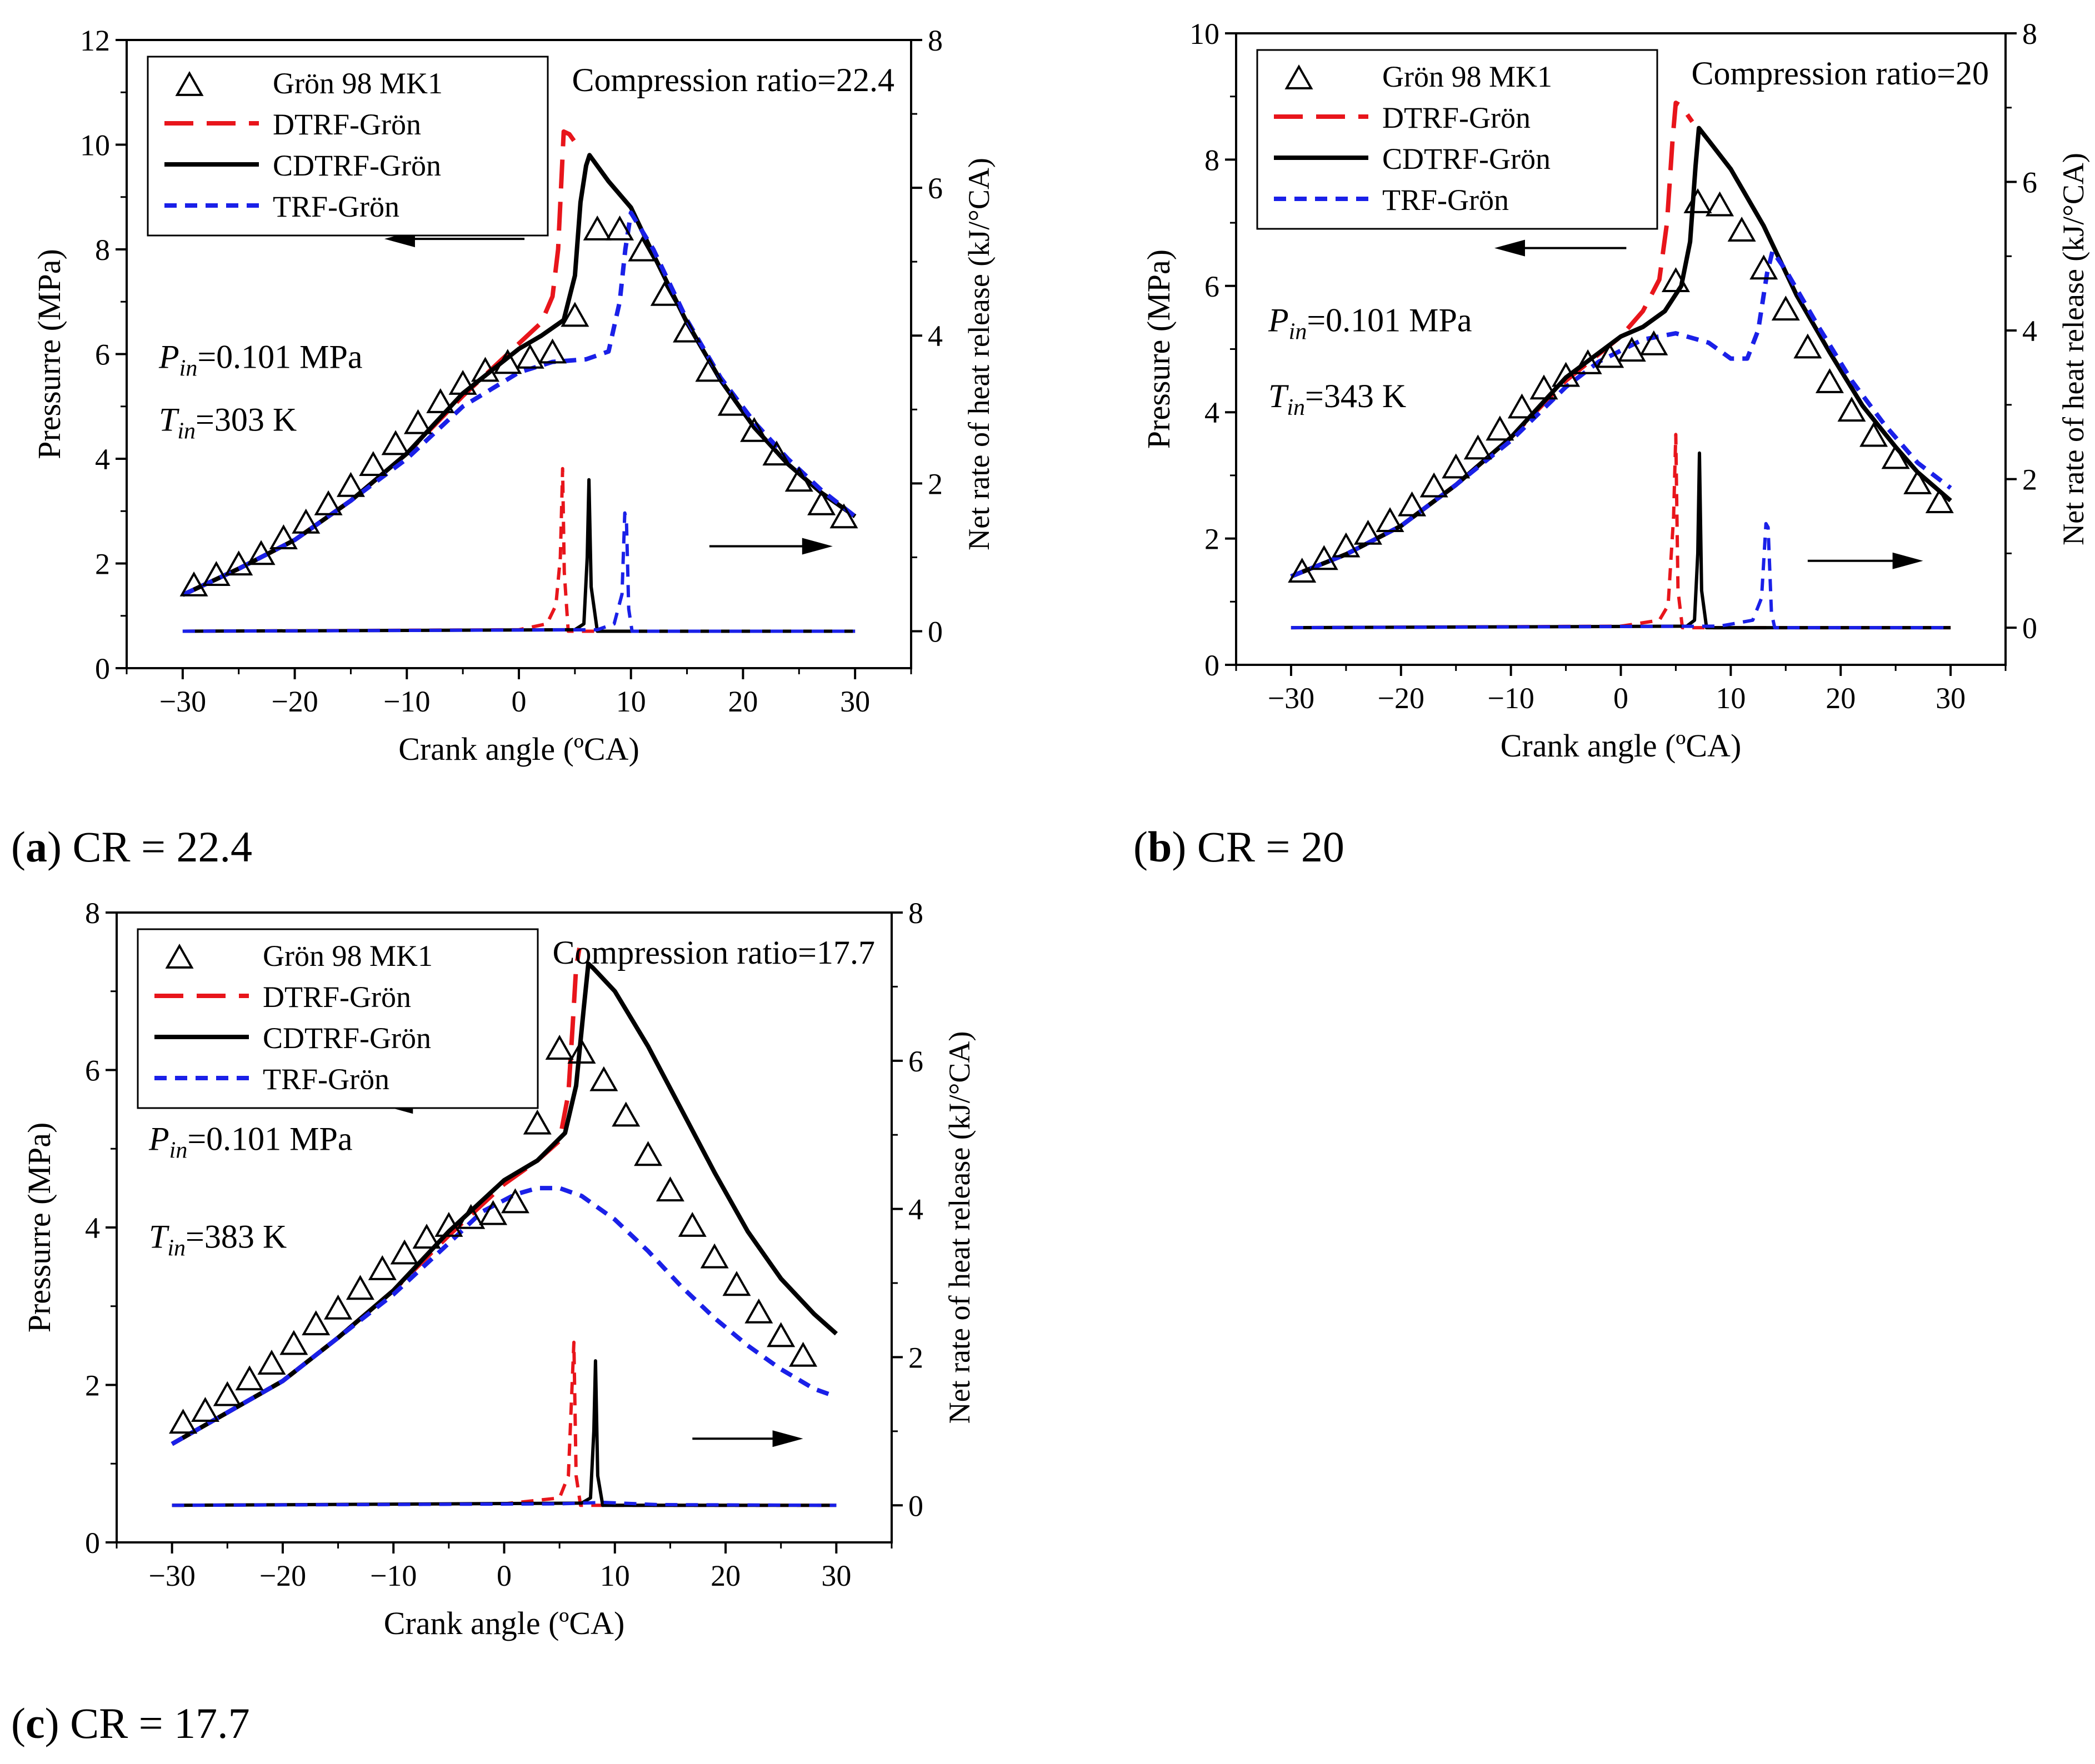 This screenshot has width=2095, height=1764. Describe the element at coordinates (39, 1227) in the screenshot. I see `y-axis-label: Pressurre (MPa)` at that location.